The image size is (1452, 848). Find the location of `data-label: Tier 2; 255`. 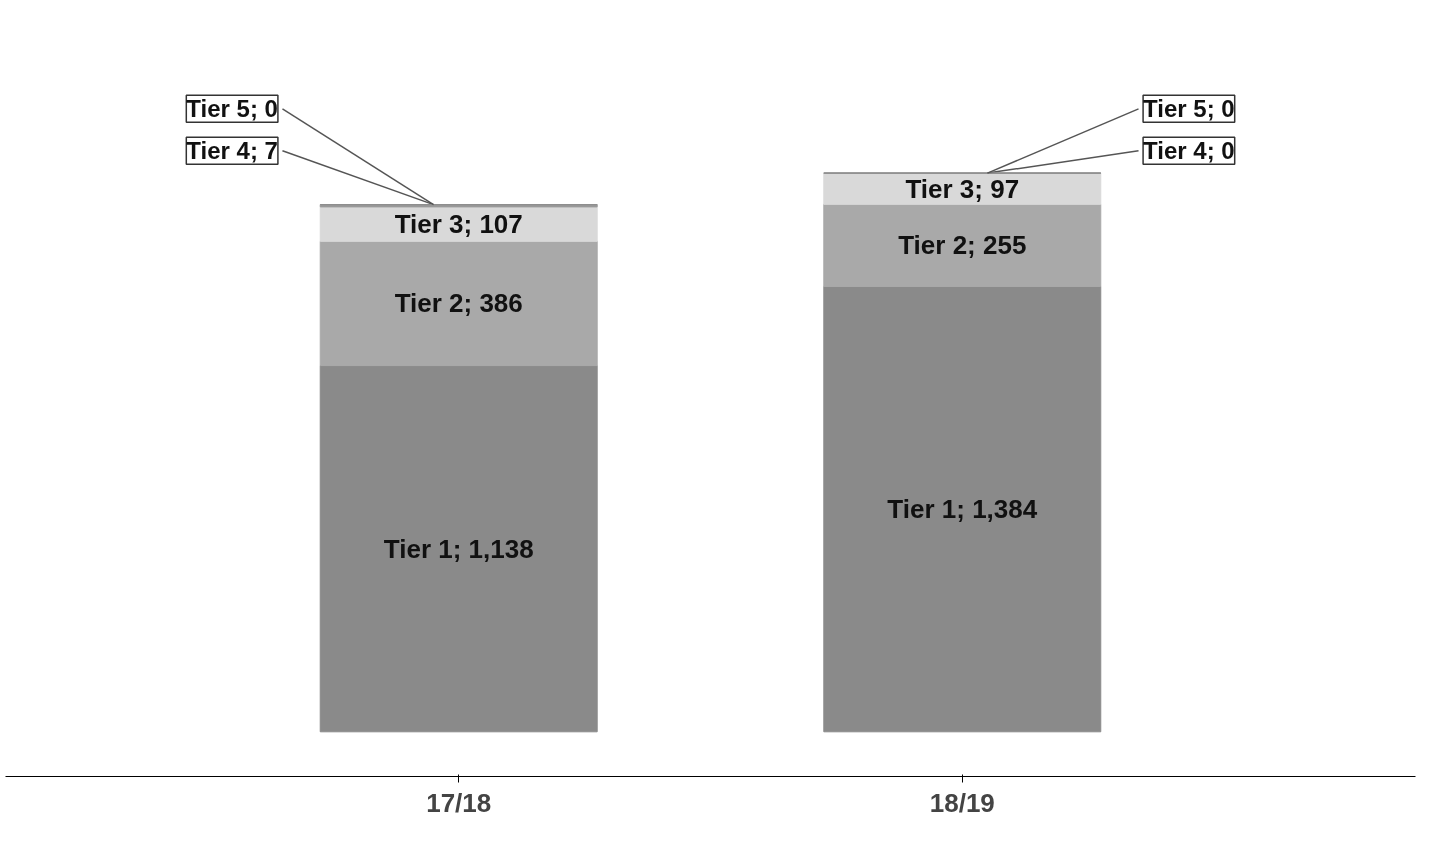

data-label: Tier 2; 255 is located at coordinates (962, 245).